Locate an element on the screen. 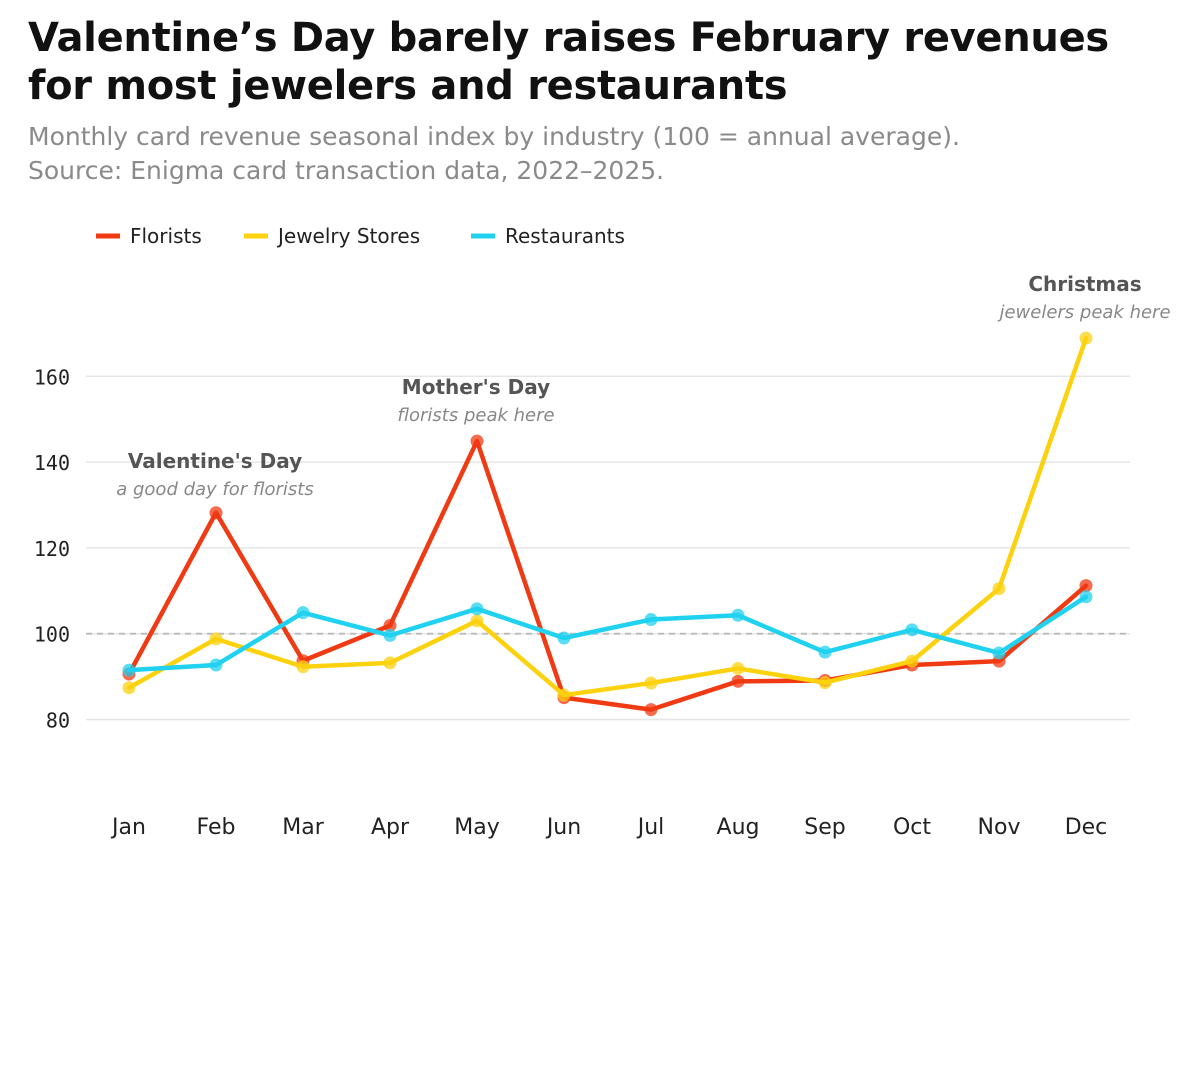  y-axis: 80 100 120 140 160 is located at coordinates (52, 548).